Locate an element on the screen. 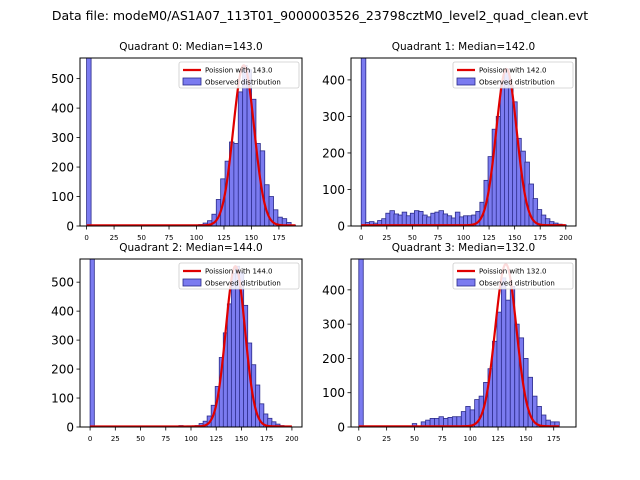 The image size is (640, 480). legend-label-fit: Poission with 144.0 is located at coordinates (239, 272).